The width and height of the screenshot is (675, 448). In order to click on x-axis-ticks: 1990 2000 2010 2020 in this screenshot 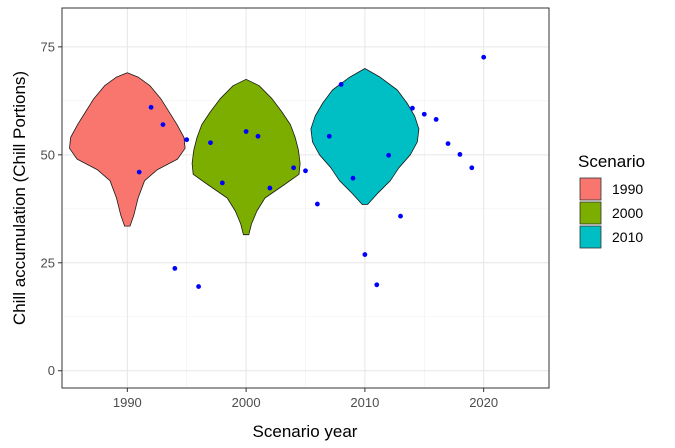, I will do `click(305, 399)`.